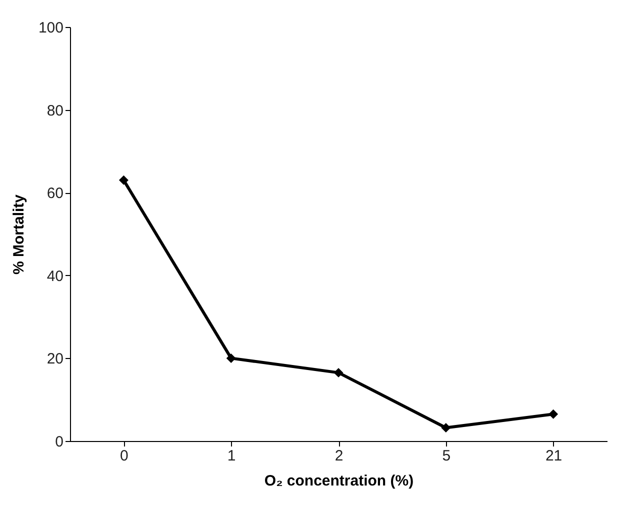  I want to click on y-tick-label: 0, so click(59, 442).